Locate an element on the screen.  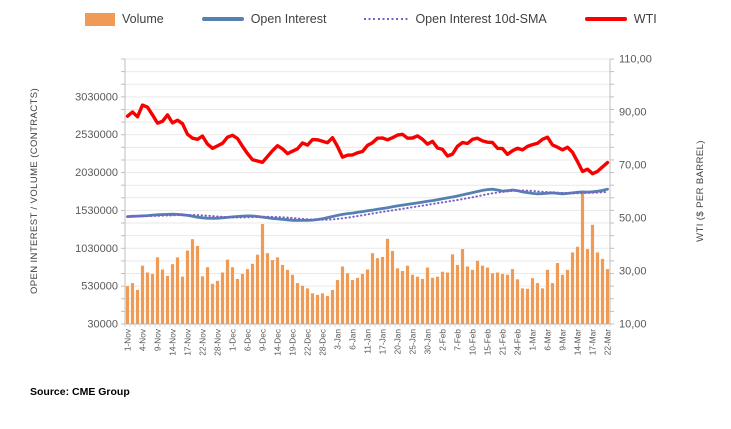
svg-text: 22-Dec is located at coordinates (308, 342).